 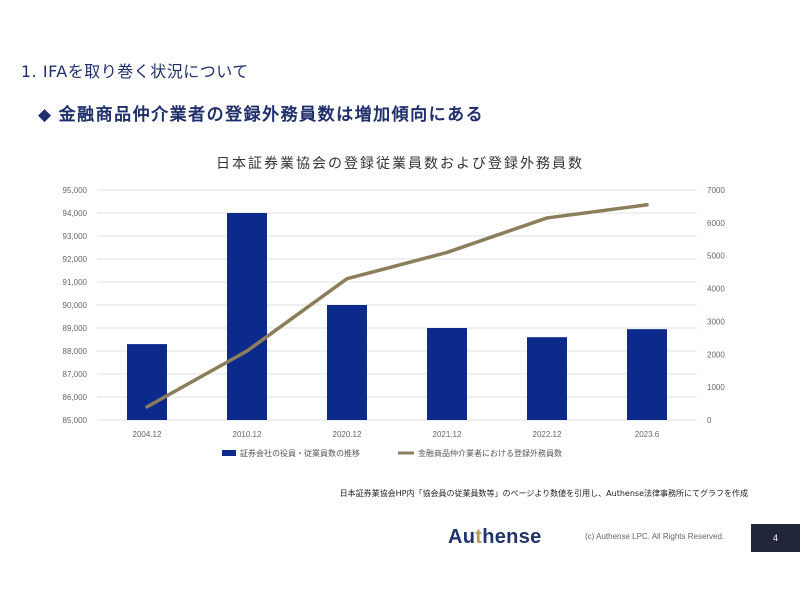 What do you see at coordinates (716, 305) in the screenshot?
I see `right-axis-ticks: 0 1000 2000 3000 4000 5000 6000 7000` at bounding box center [716, 305].